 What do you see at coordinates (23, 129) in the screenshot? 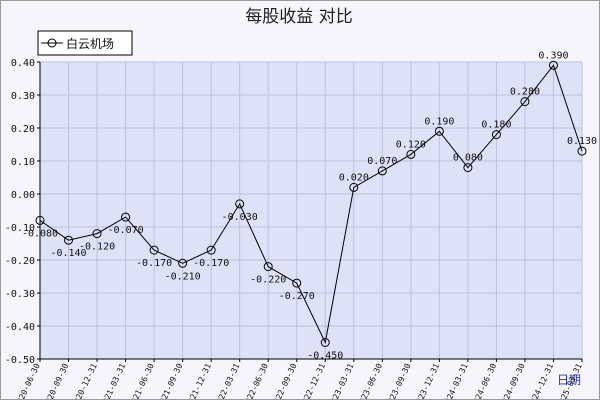
I see `y-tick-label: 0.20` at bounding box center [23, 129].